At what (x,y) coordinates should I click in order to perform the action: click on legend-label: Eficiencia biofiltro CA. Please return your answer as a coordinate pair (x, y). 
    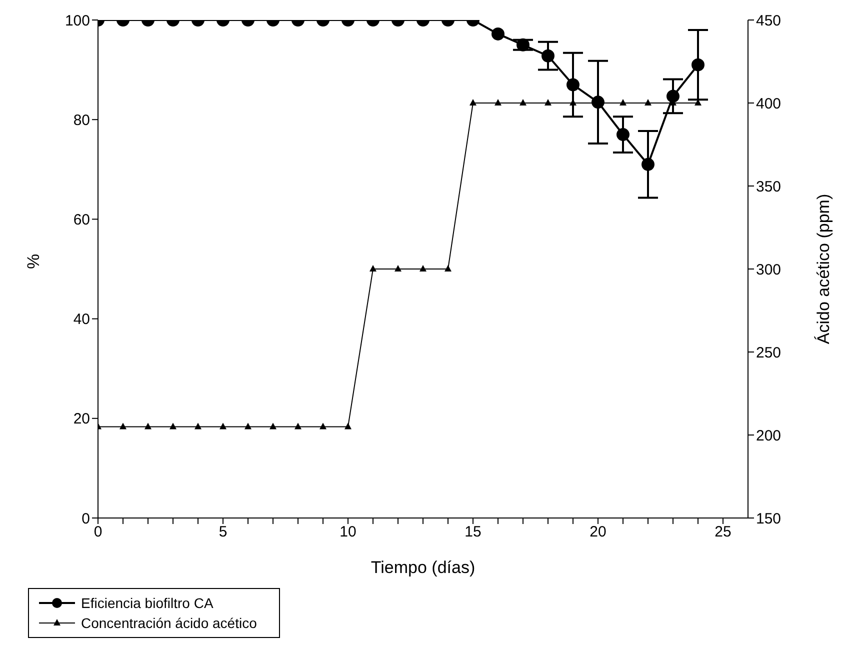
    Looking at the image, I should click on (147, 603).